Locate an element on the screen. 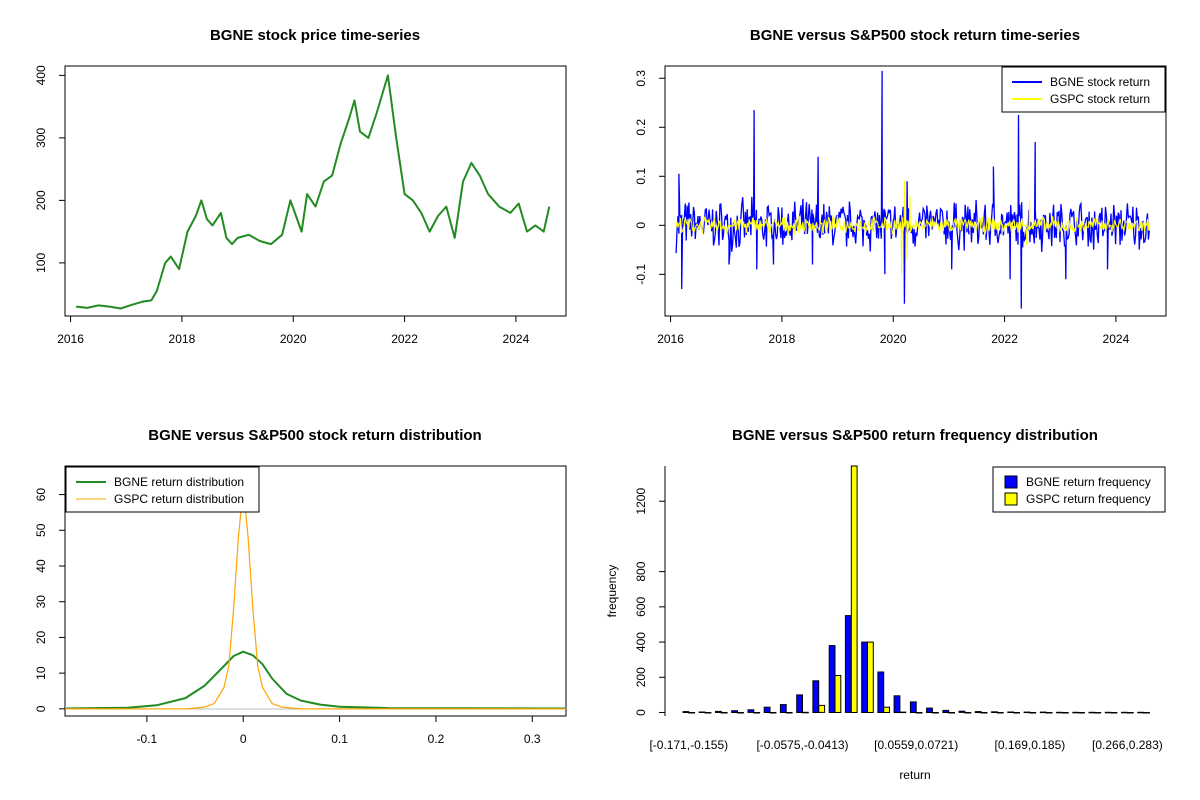 This screenshot has width=1200, height=800. x-tick-label: 2018 is located at coordinates (182, 339).